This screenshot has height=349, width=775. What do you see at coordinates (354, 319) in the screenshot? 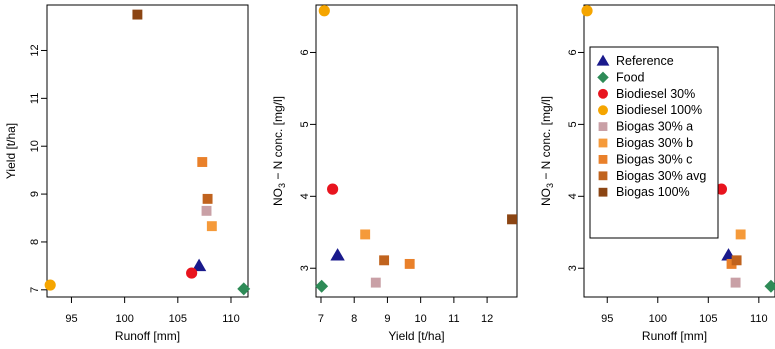
I see `x-tick-label: 8` at bounding box center [354, 319].